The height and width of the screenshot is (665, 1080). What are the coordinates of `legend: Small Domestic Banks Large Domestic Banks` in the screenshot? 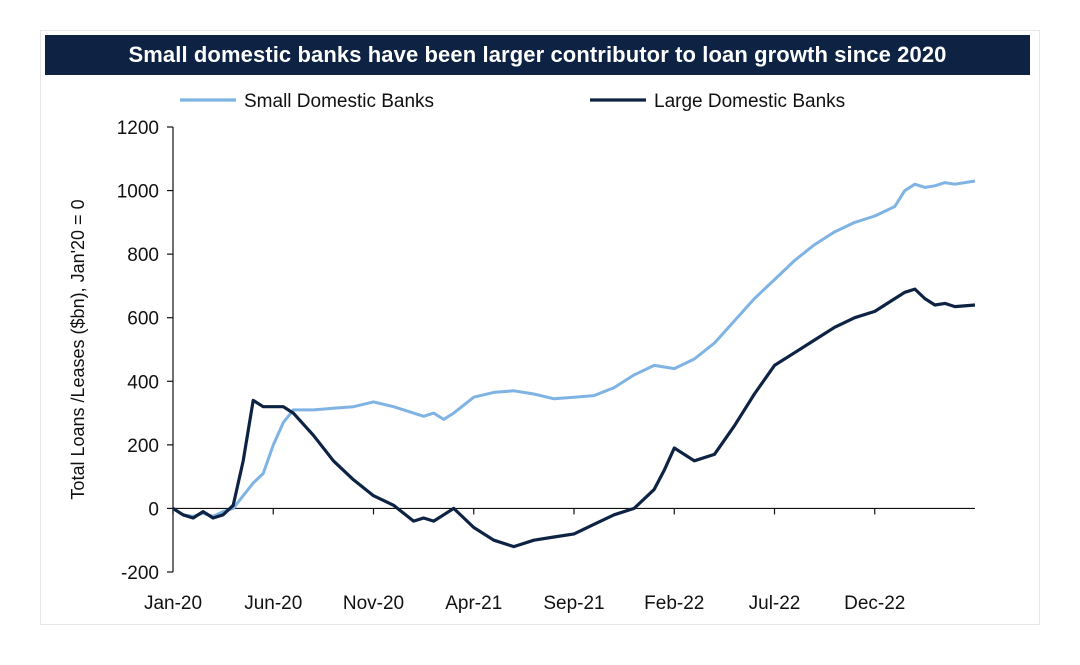 It's located at (512, 101).